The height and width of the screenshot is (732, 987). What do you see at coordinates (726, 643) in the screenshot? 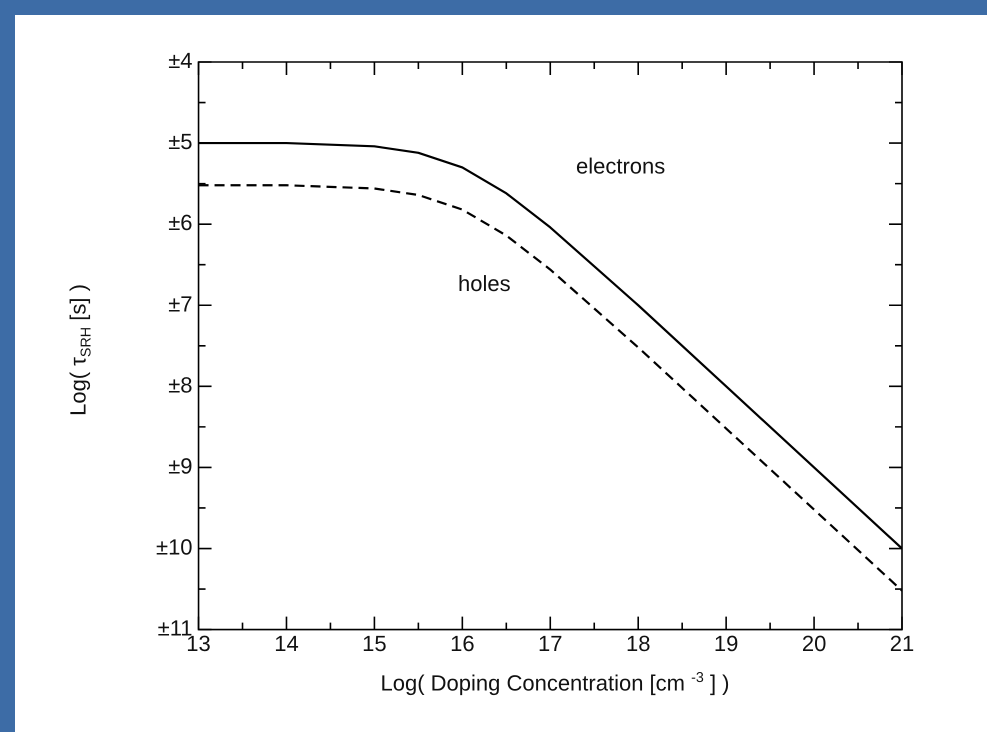
I see `x-tick-label: 19` at bounding box center [726, 643].